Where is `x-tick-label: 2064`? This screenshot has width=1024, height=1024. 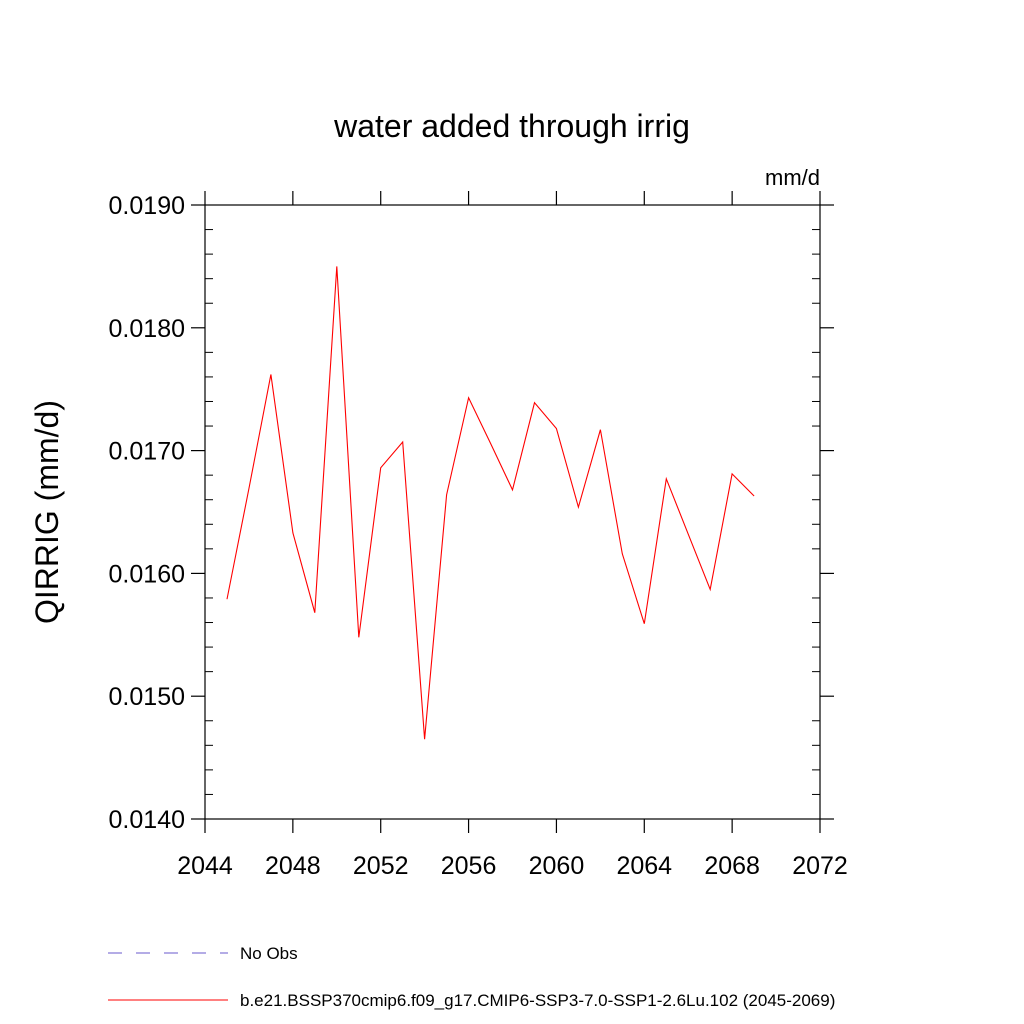
x-tick-label: 2064 is located at coordinates (644, 866).